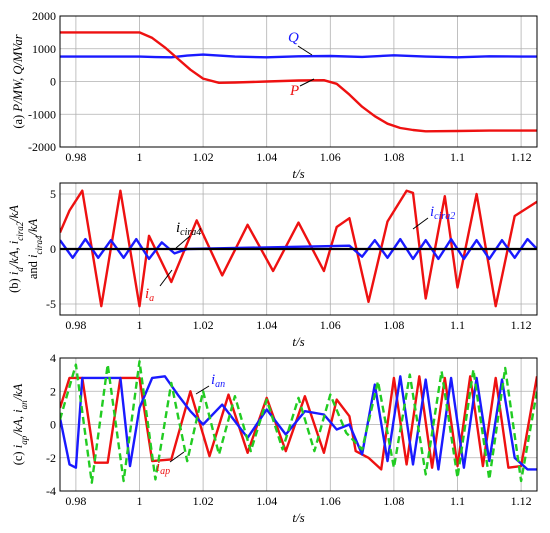 This screenshot has height=533, width=550. Describe the element at coordinates (44, 49) in the screenshot. I see `y-tick-label: 1000` at that location.